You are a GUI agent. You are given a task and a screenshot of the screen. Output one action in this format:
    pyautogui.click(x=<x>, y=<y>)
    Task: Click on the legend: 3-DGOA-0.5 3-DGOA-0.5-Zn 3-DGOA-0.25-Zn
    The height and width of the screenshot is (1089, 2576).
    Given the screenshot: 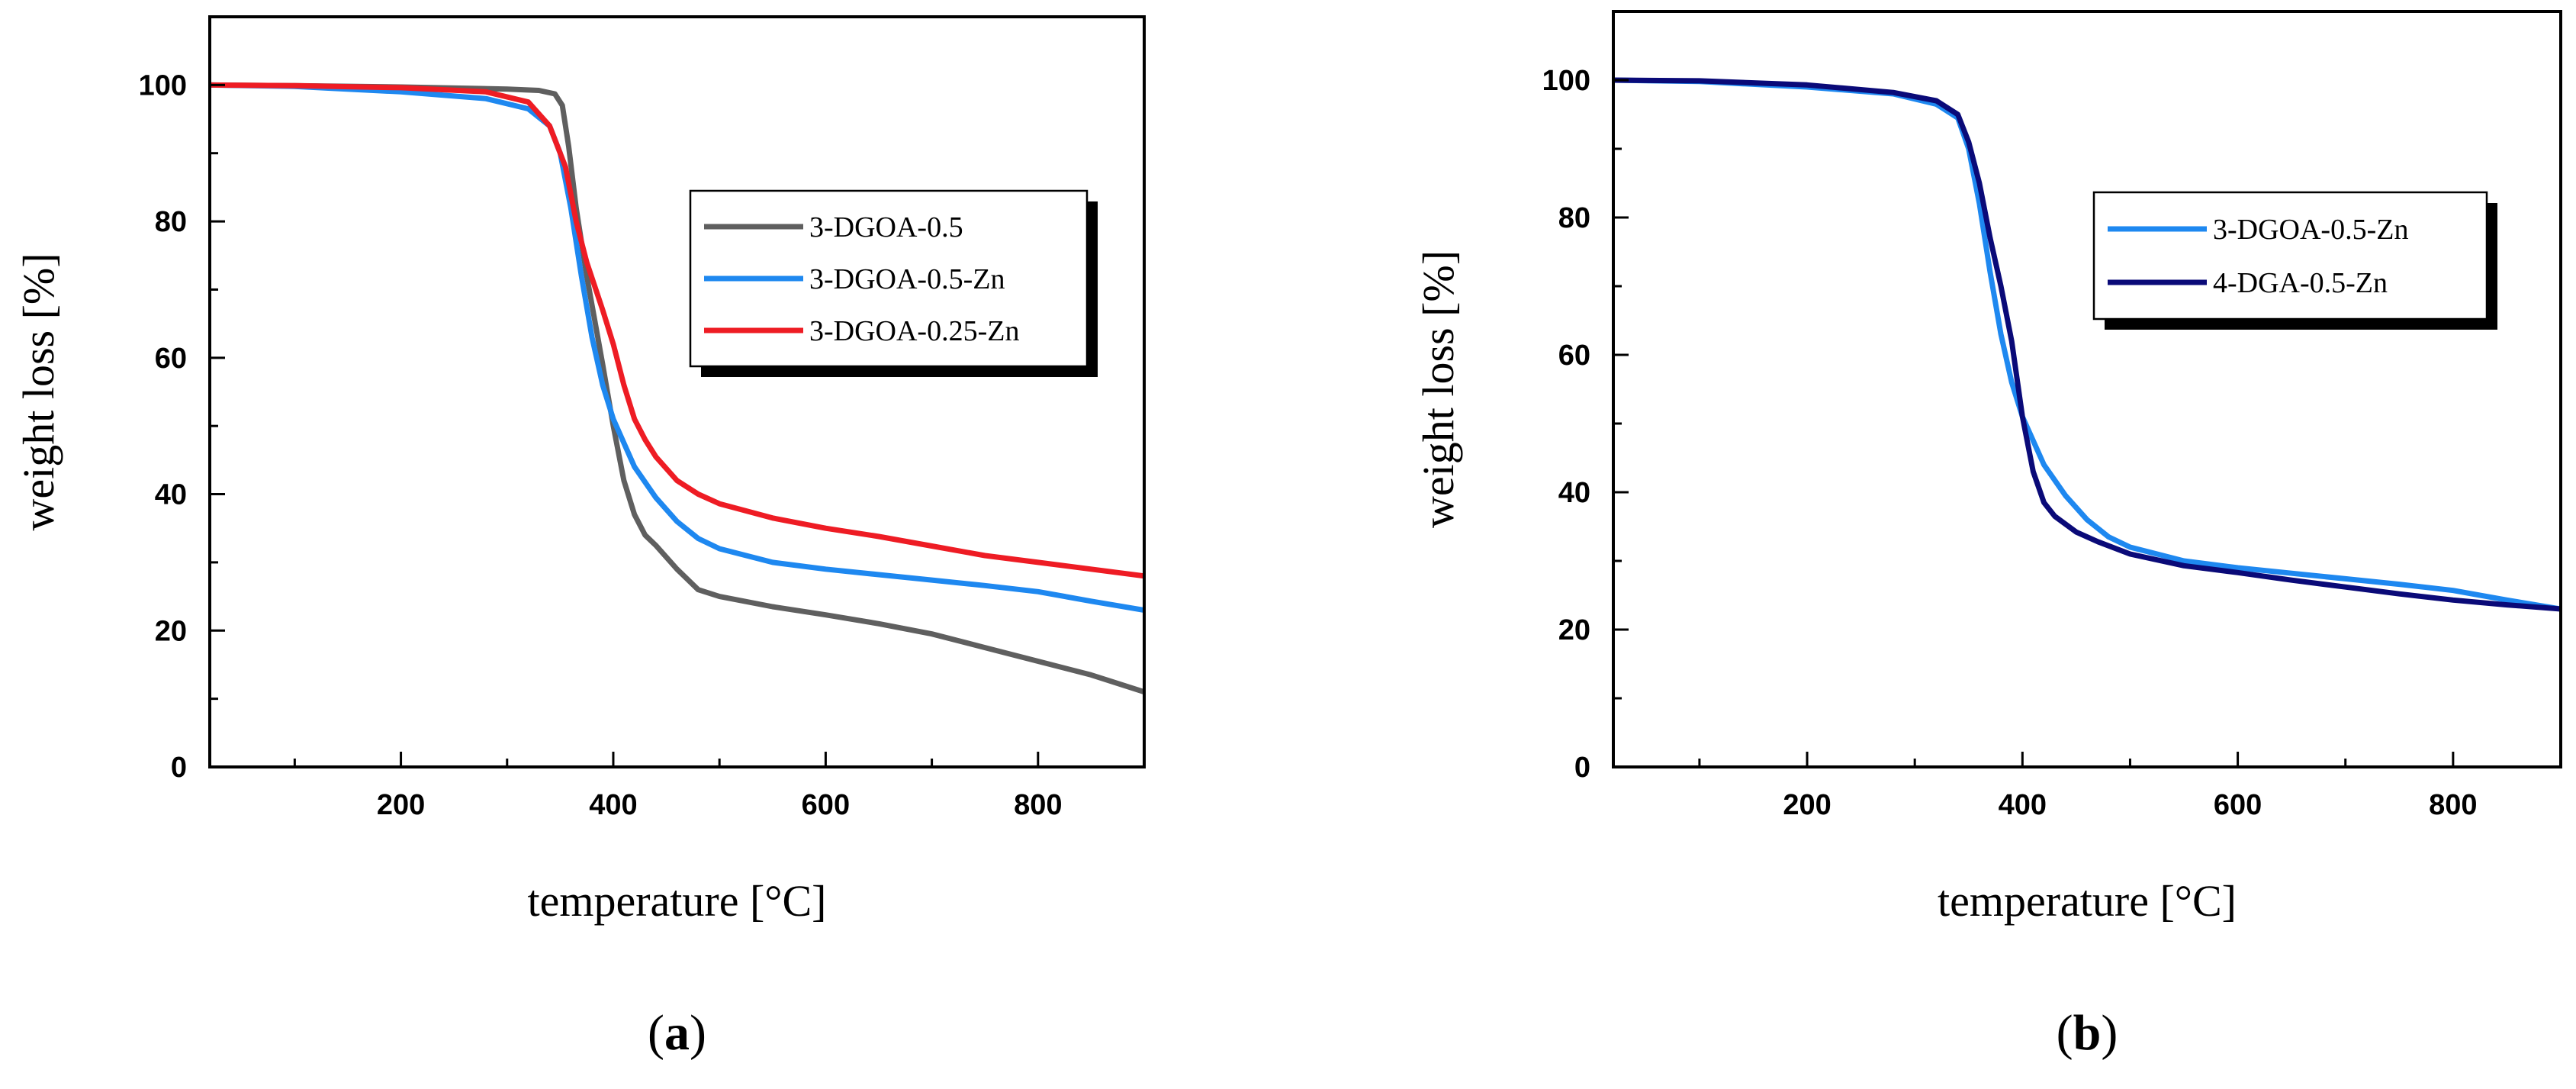 What is the action you would take?
    pyautogui.click(x=894, y=283)
    